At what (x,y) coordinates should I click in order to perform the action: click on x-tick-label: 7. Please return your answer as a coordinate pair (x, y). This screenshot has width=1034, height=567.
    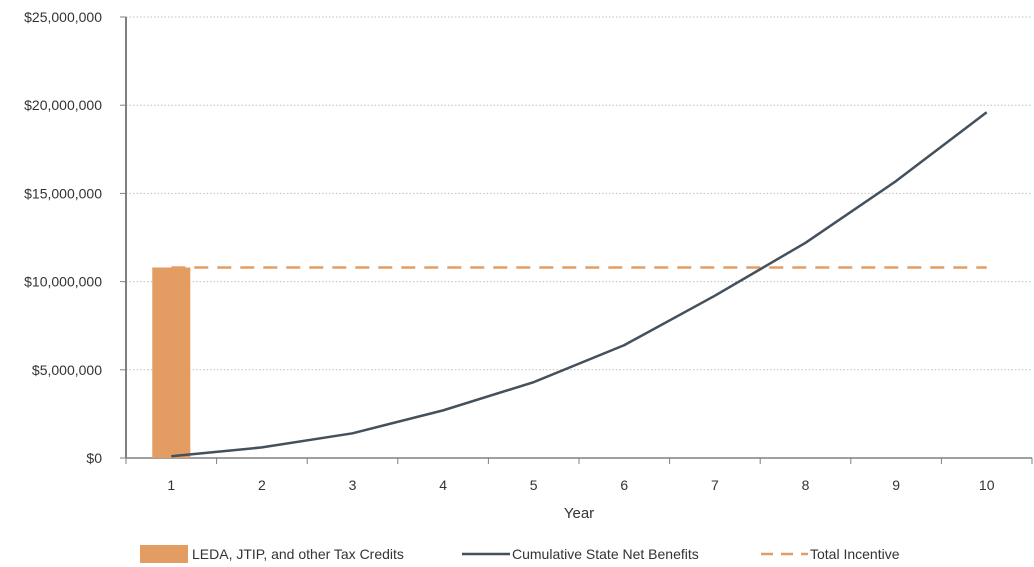
    Looking at the image, I should click on (715, 485).